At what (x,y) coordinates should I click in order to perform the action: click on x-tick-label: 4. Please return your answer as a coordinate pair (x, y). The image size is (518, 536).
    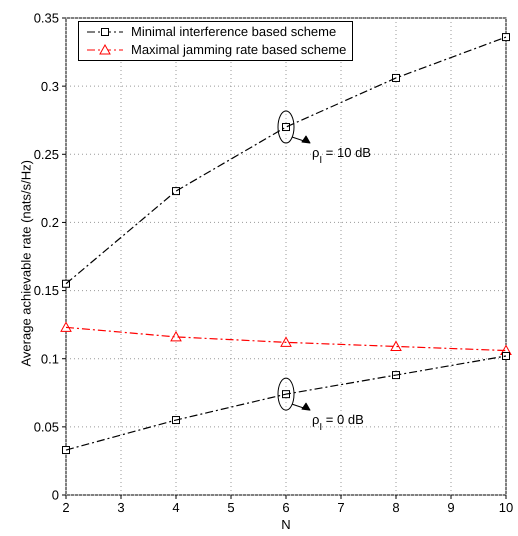
    Looking at the image, I should click on (176, 508).